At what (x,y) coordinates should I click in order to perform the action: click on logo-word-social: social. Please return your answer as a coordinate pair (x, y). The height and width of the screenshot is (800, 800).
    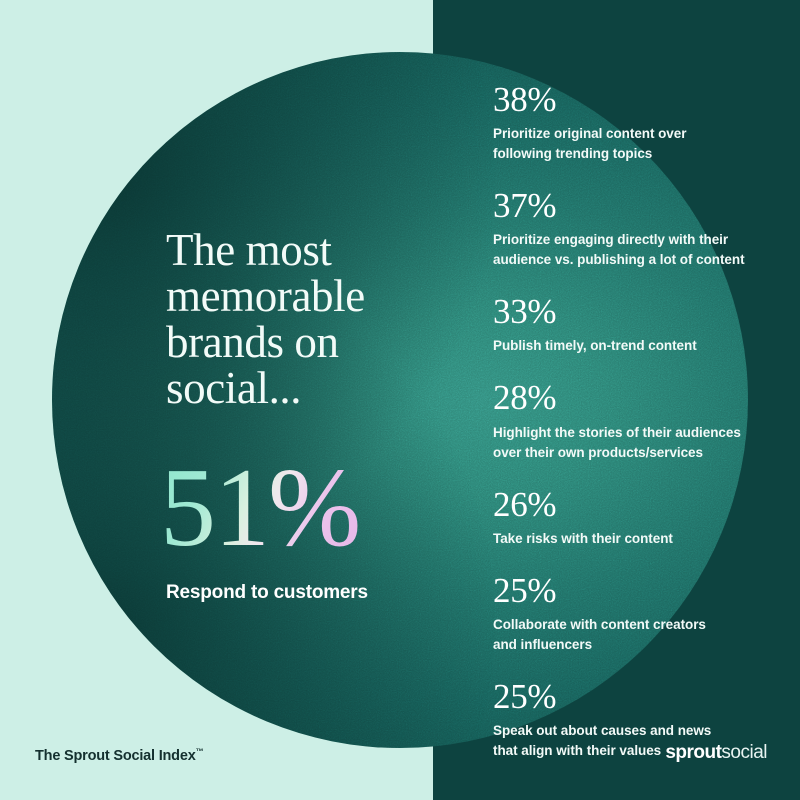
    Looking at the image, I should click on (744, 752).